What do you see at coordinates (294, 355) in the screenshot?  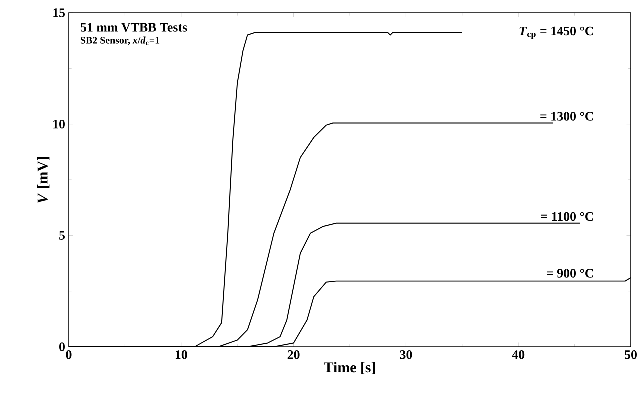 I see `x-tick-label: 20` at bounding box center [294, 355].